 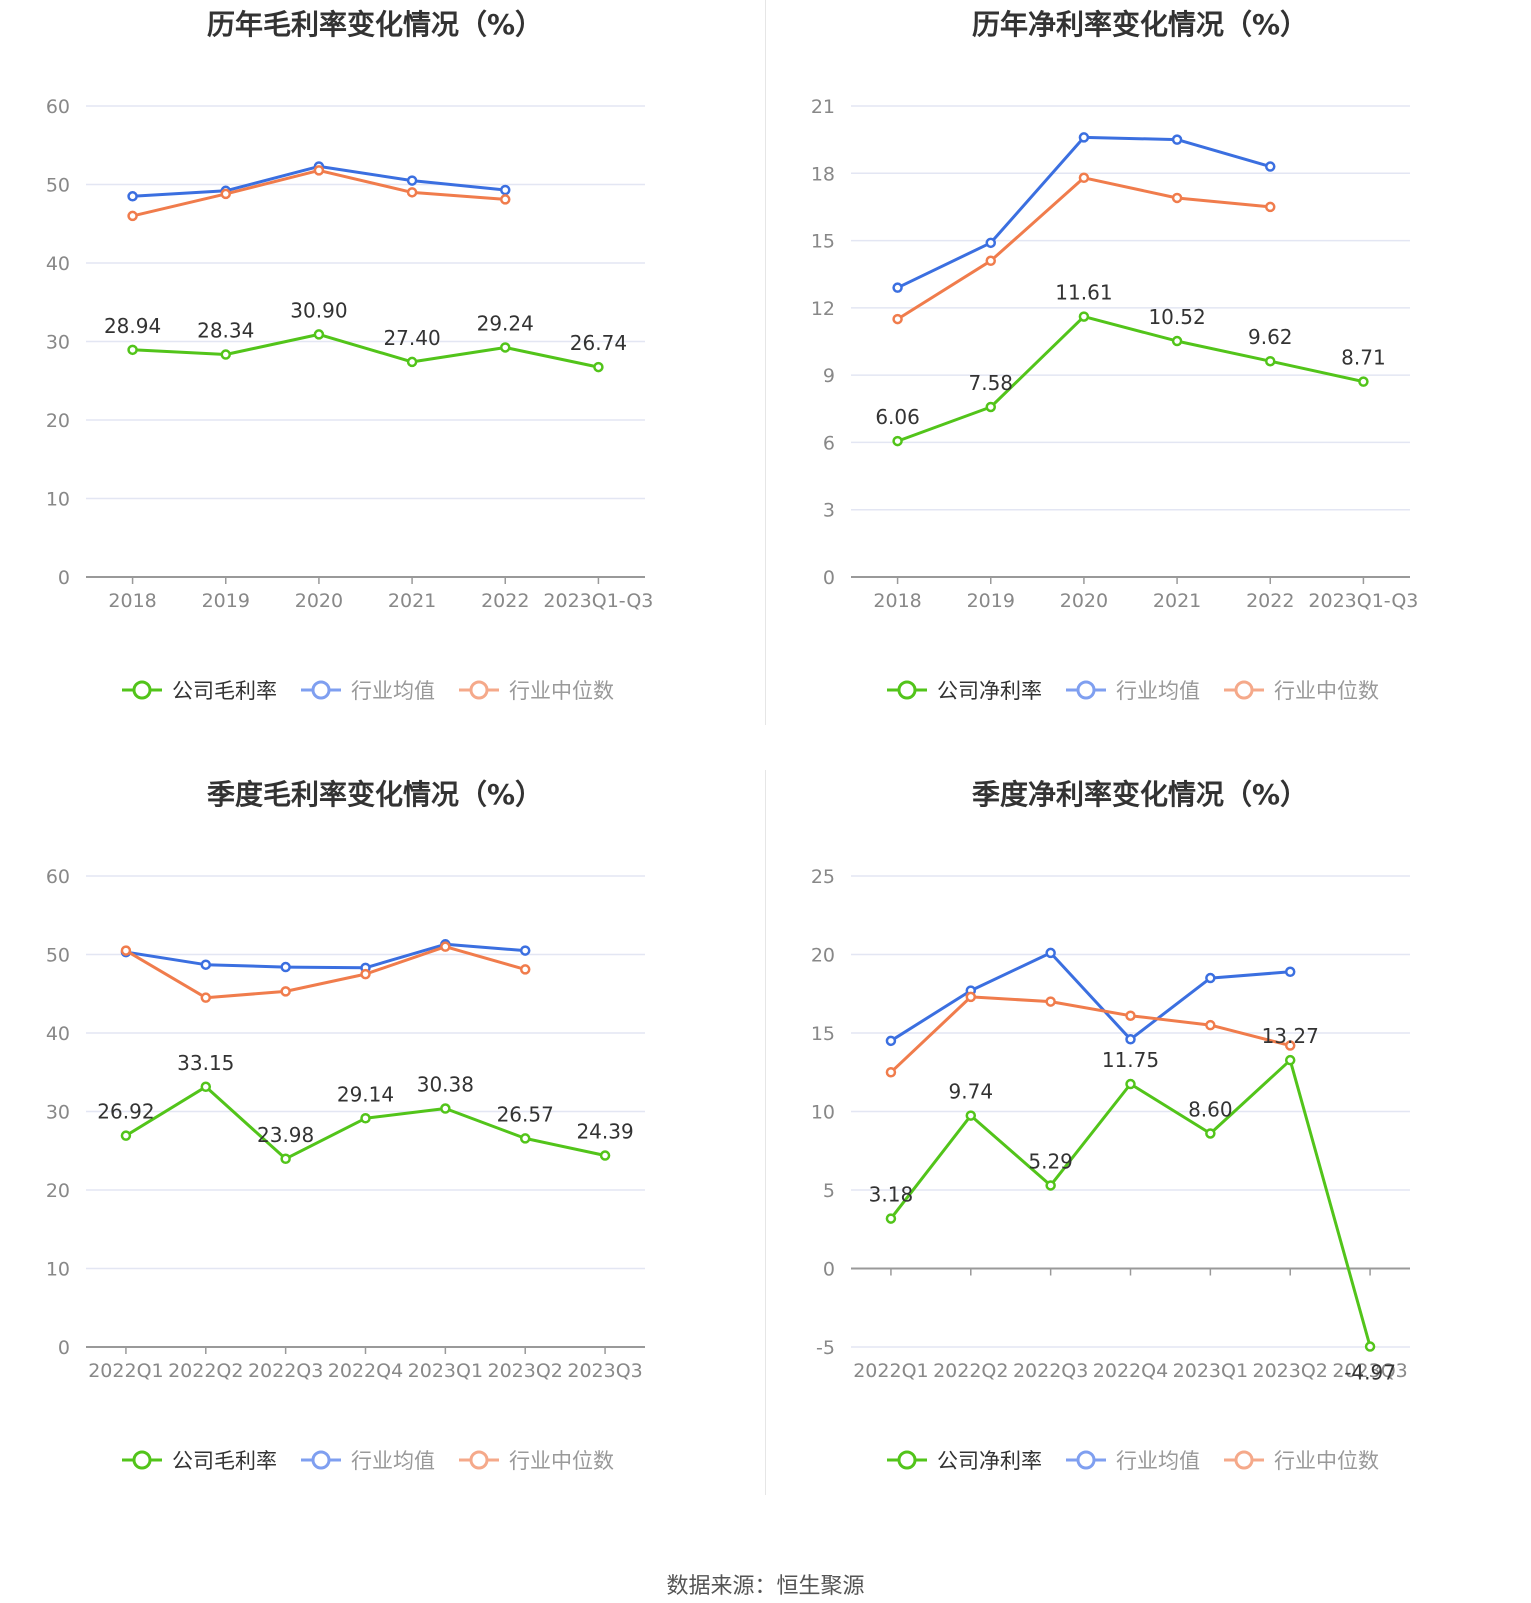 What do you see at coordinates (58, 1270) in the screenshot?
I see `y-tick-label: 10` at bounding box center [58, 1270].